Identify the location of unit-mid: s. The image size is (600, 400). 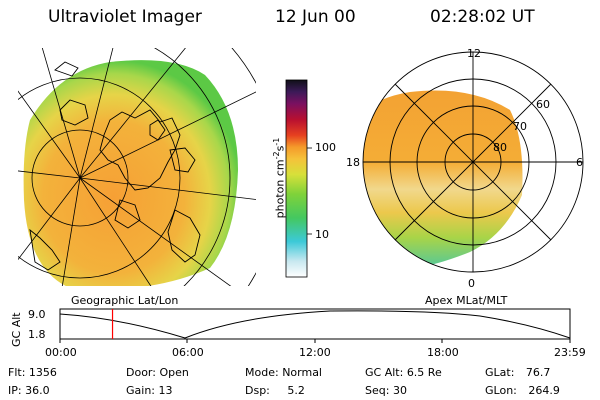
(280, 148).